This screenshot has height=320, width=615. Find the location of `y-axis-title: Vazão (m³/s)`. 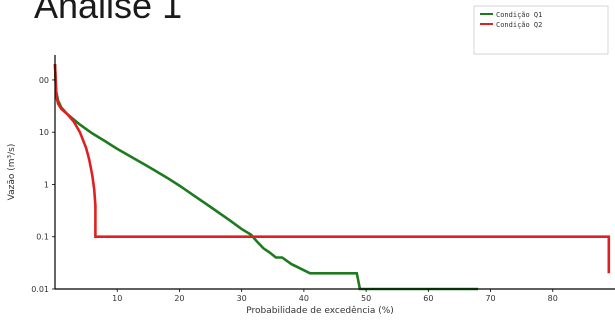

y-axis-title: Vazão (m³/s) is located at coordinates (12, 172).